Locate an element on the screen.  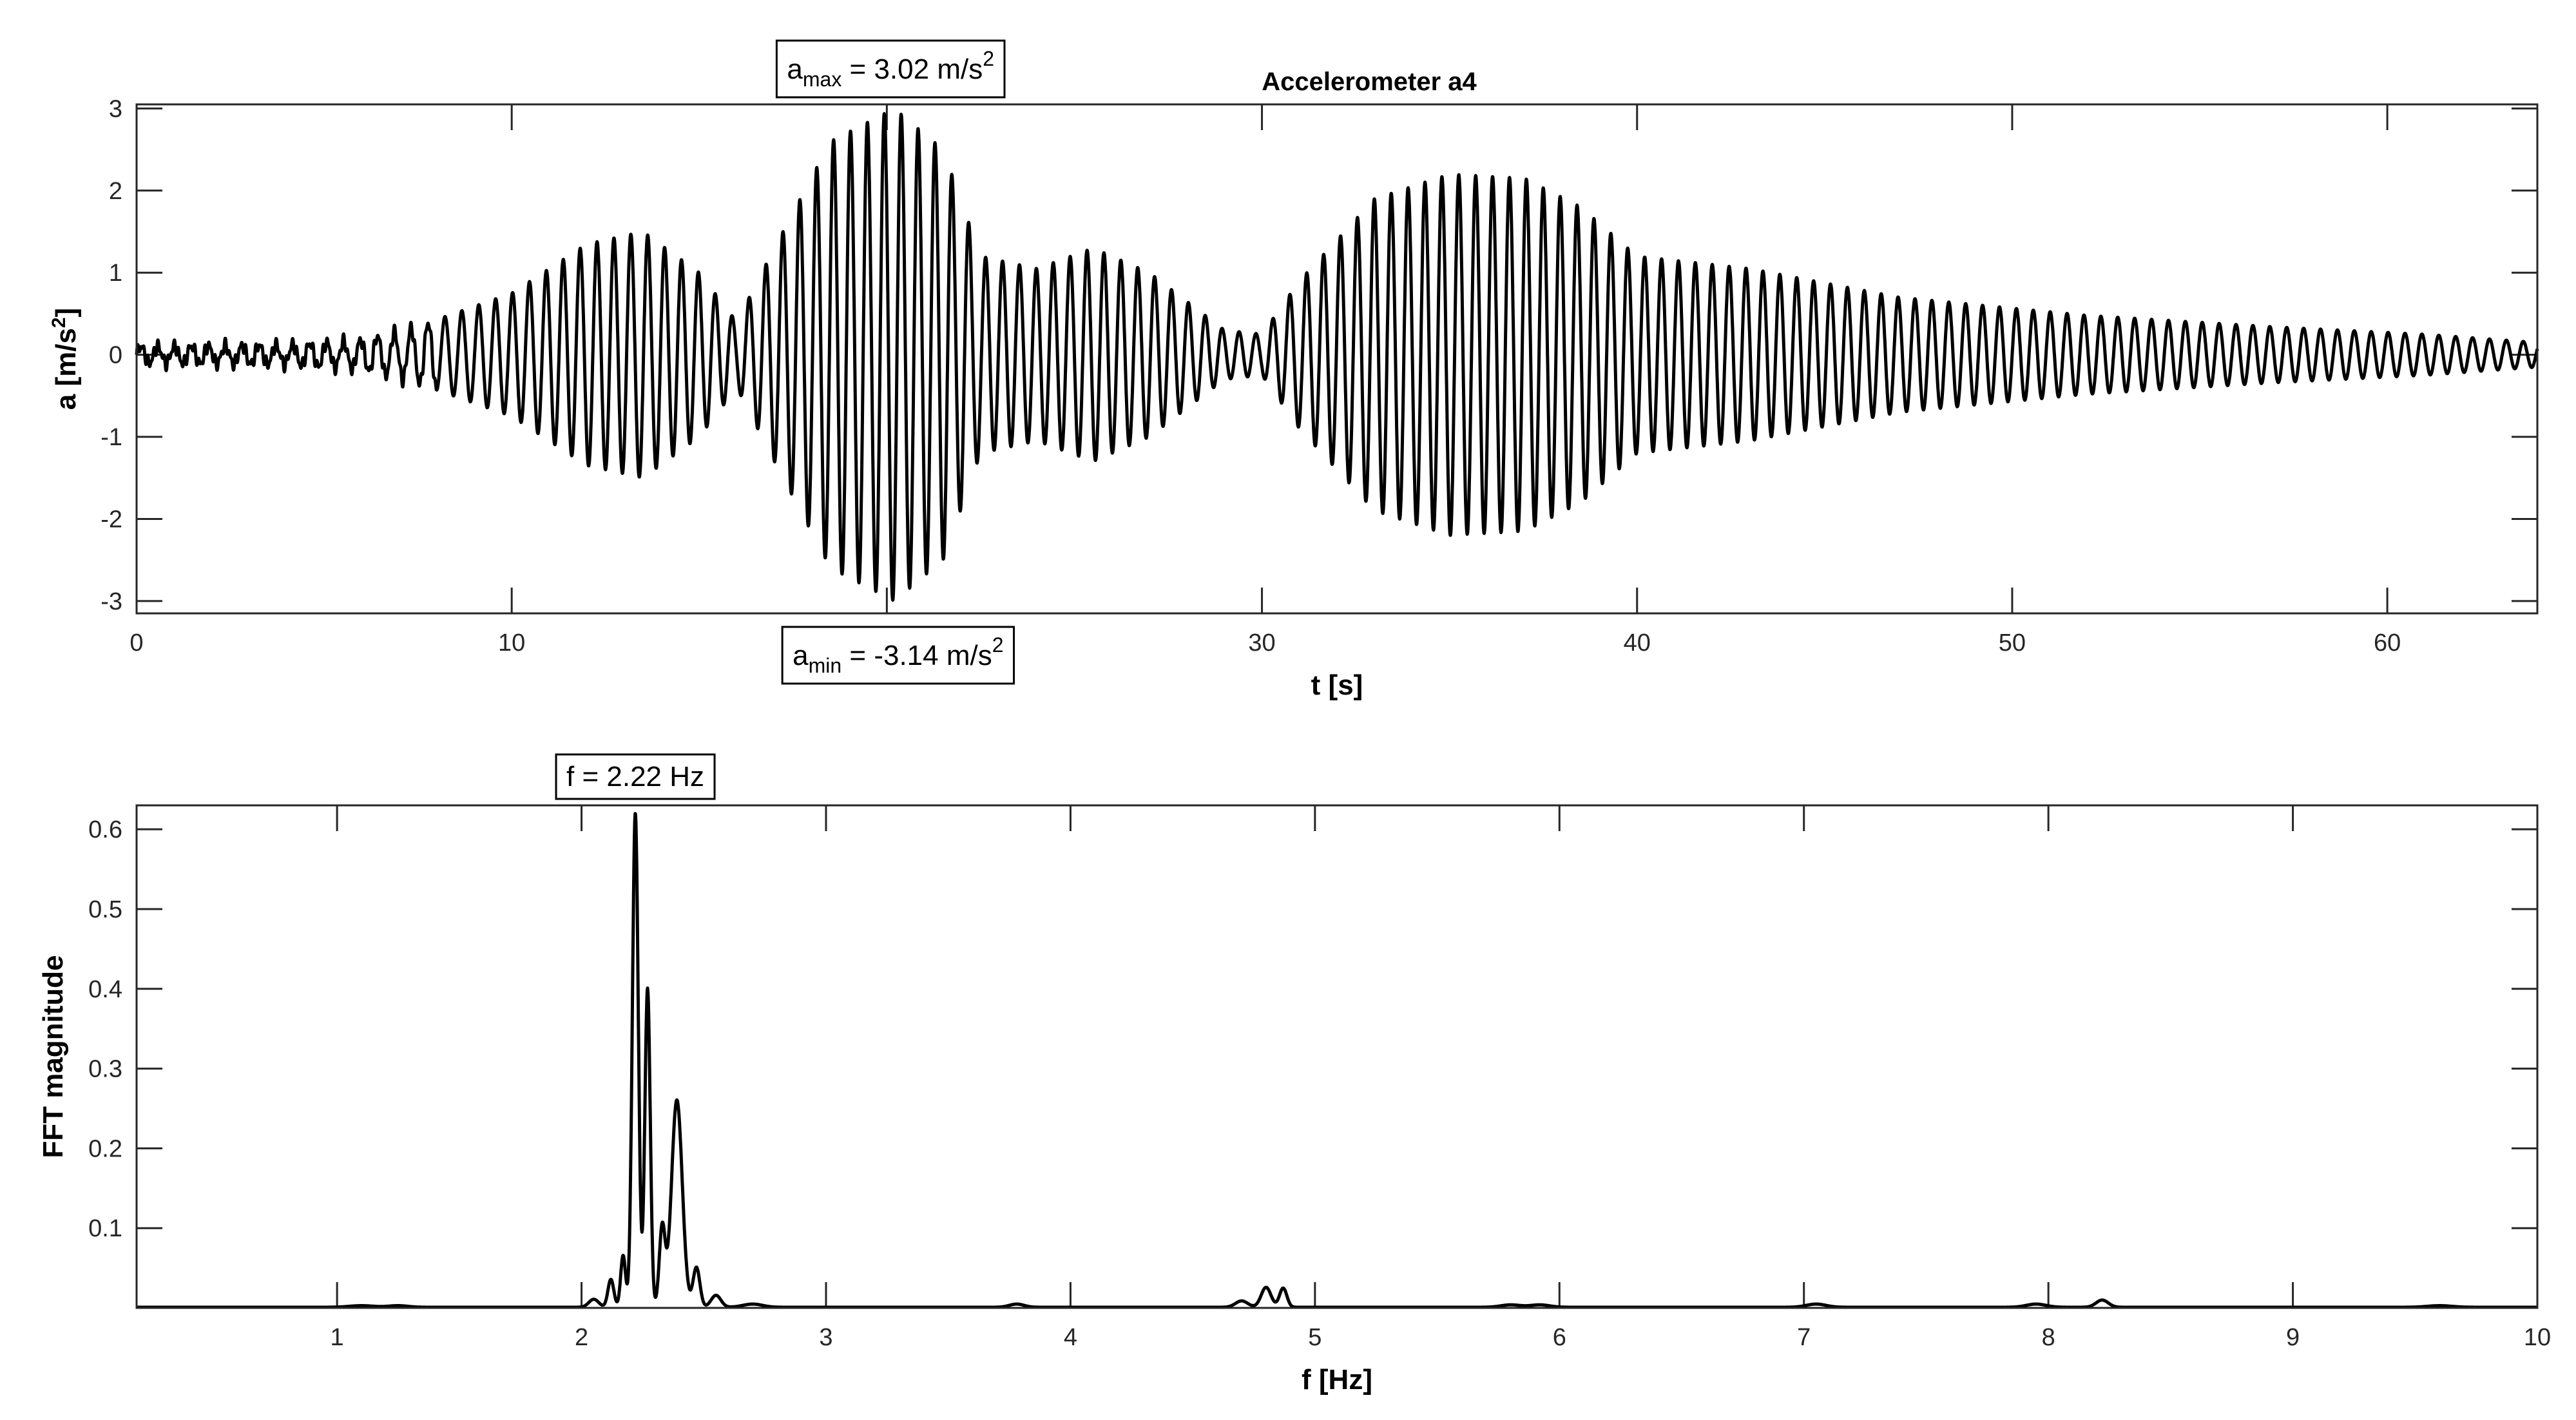
fft-plot-ytick-label: 0.1 is located at coordinates (105, 1228).